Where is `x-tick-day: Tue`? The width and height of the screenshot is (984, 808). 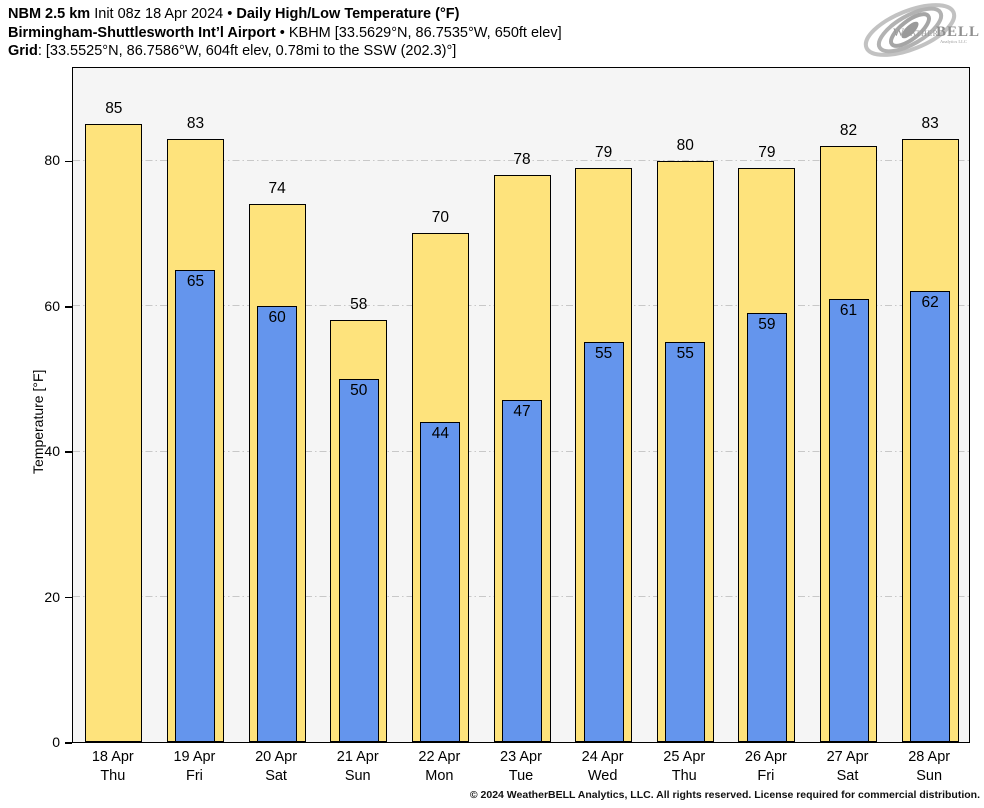 x-tick-day: Tue is located at coordinates (521, 776).